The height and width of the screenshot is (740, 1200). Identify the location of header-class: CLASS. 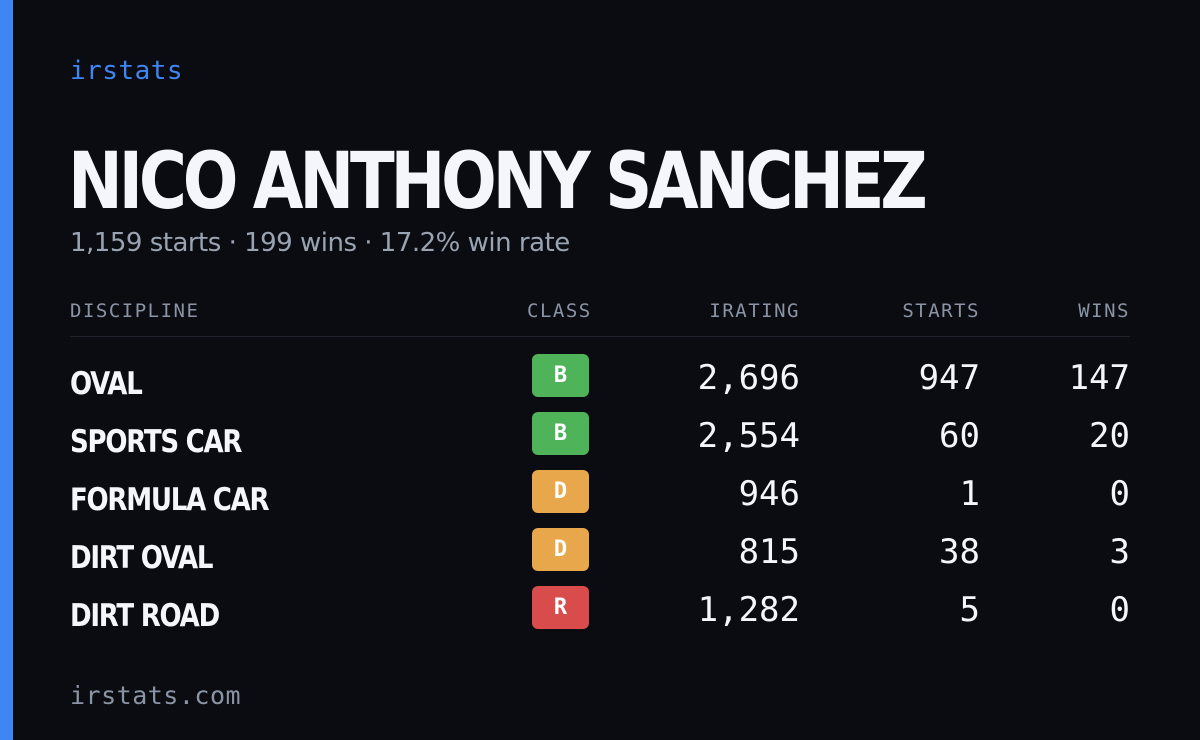
(559, 311).